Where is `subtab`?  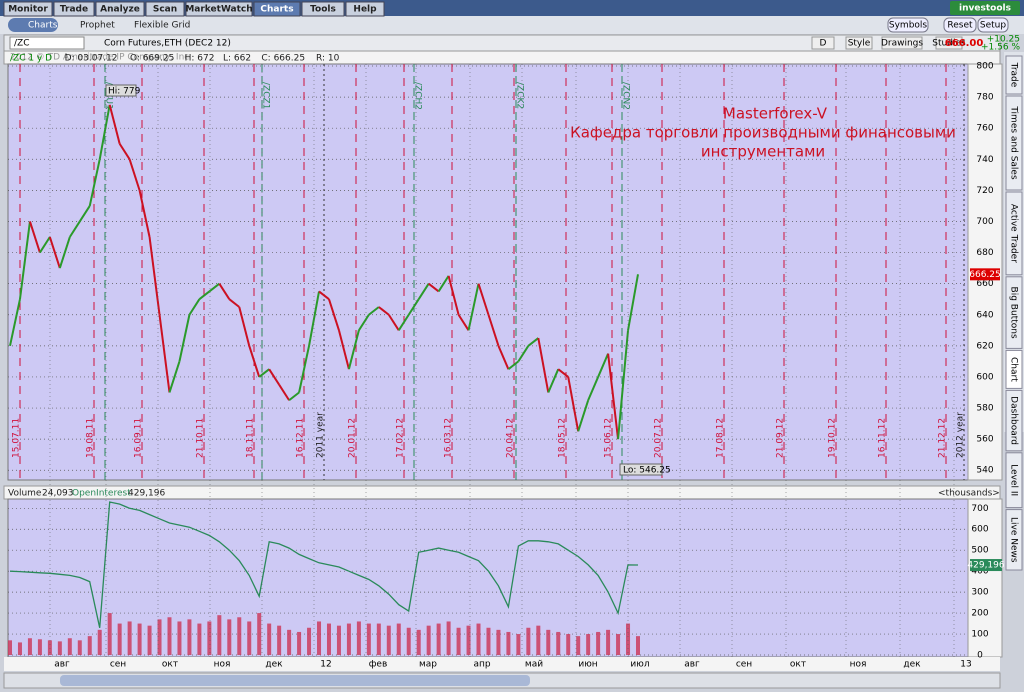 subtab is located at coordinates (33, 25).